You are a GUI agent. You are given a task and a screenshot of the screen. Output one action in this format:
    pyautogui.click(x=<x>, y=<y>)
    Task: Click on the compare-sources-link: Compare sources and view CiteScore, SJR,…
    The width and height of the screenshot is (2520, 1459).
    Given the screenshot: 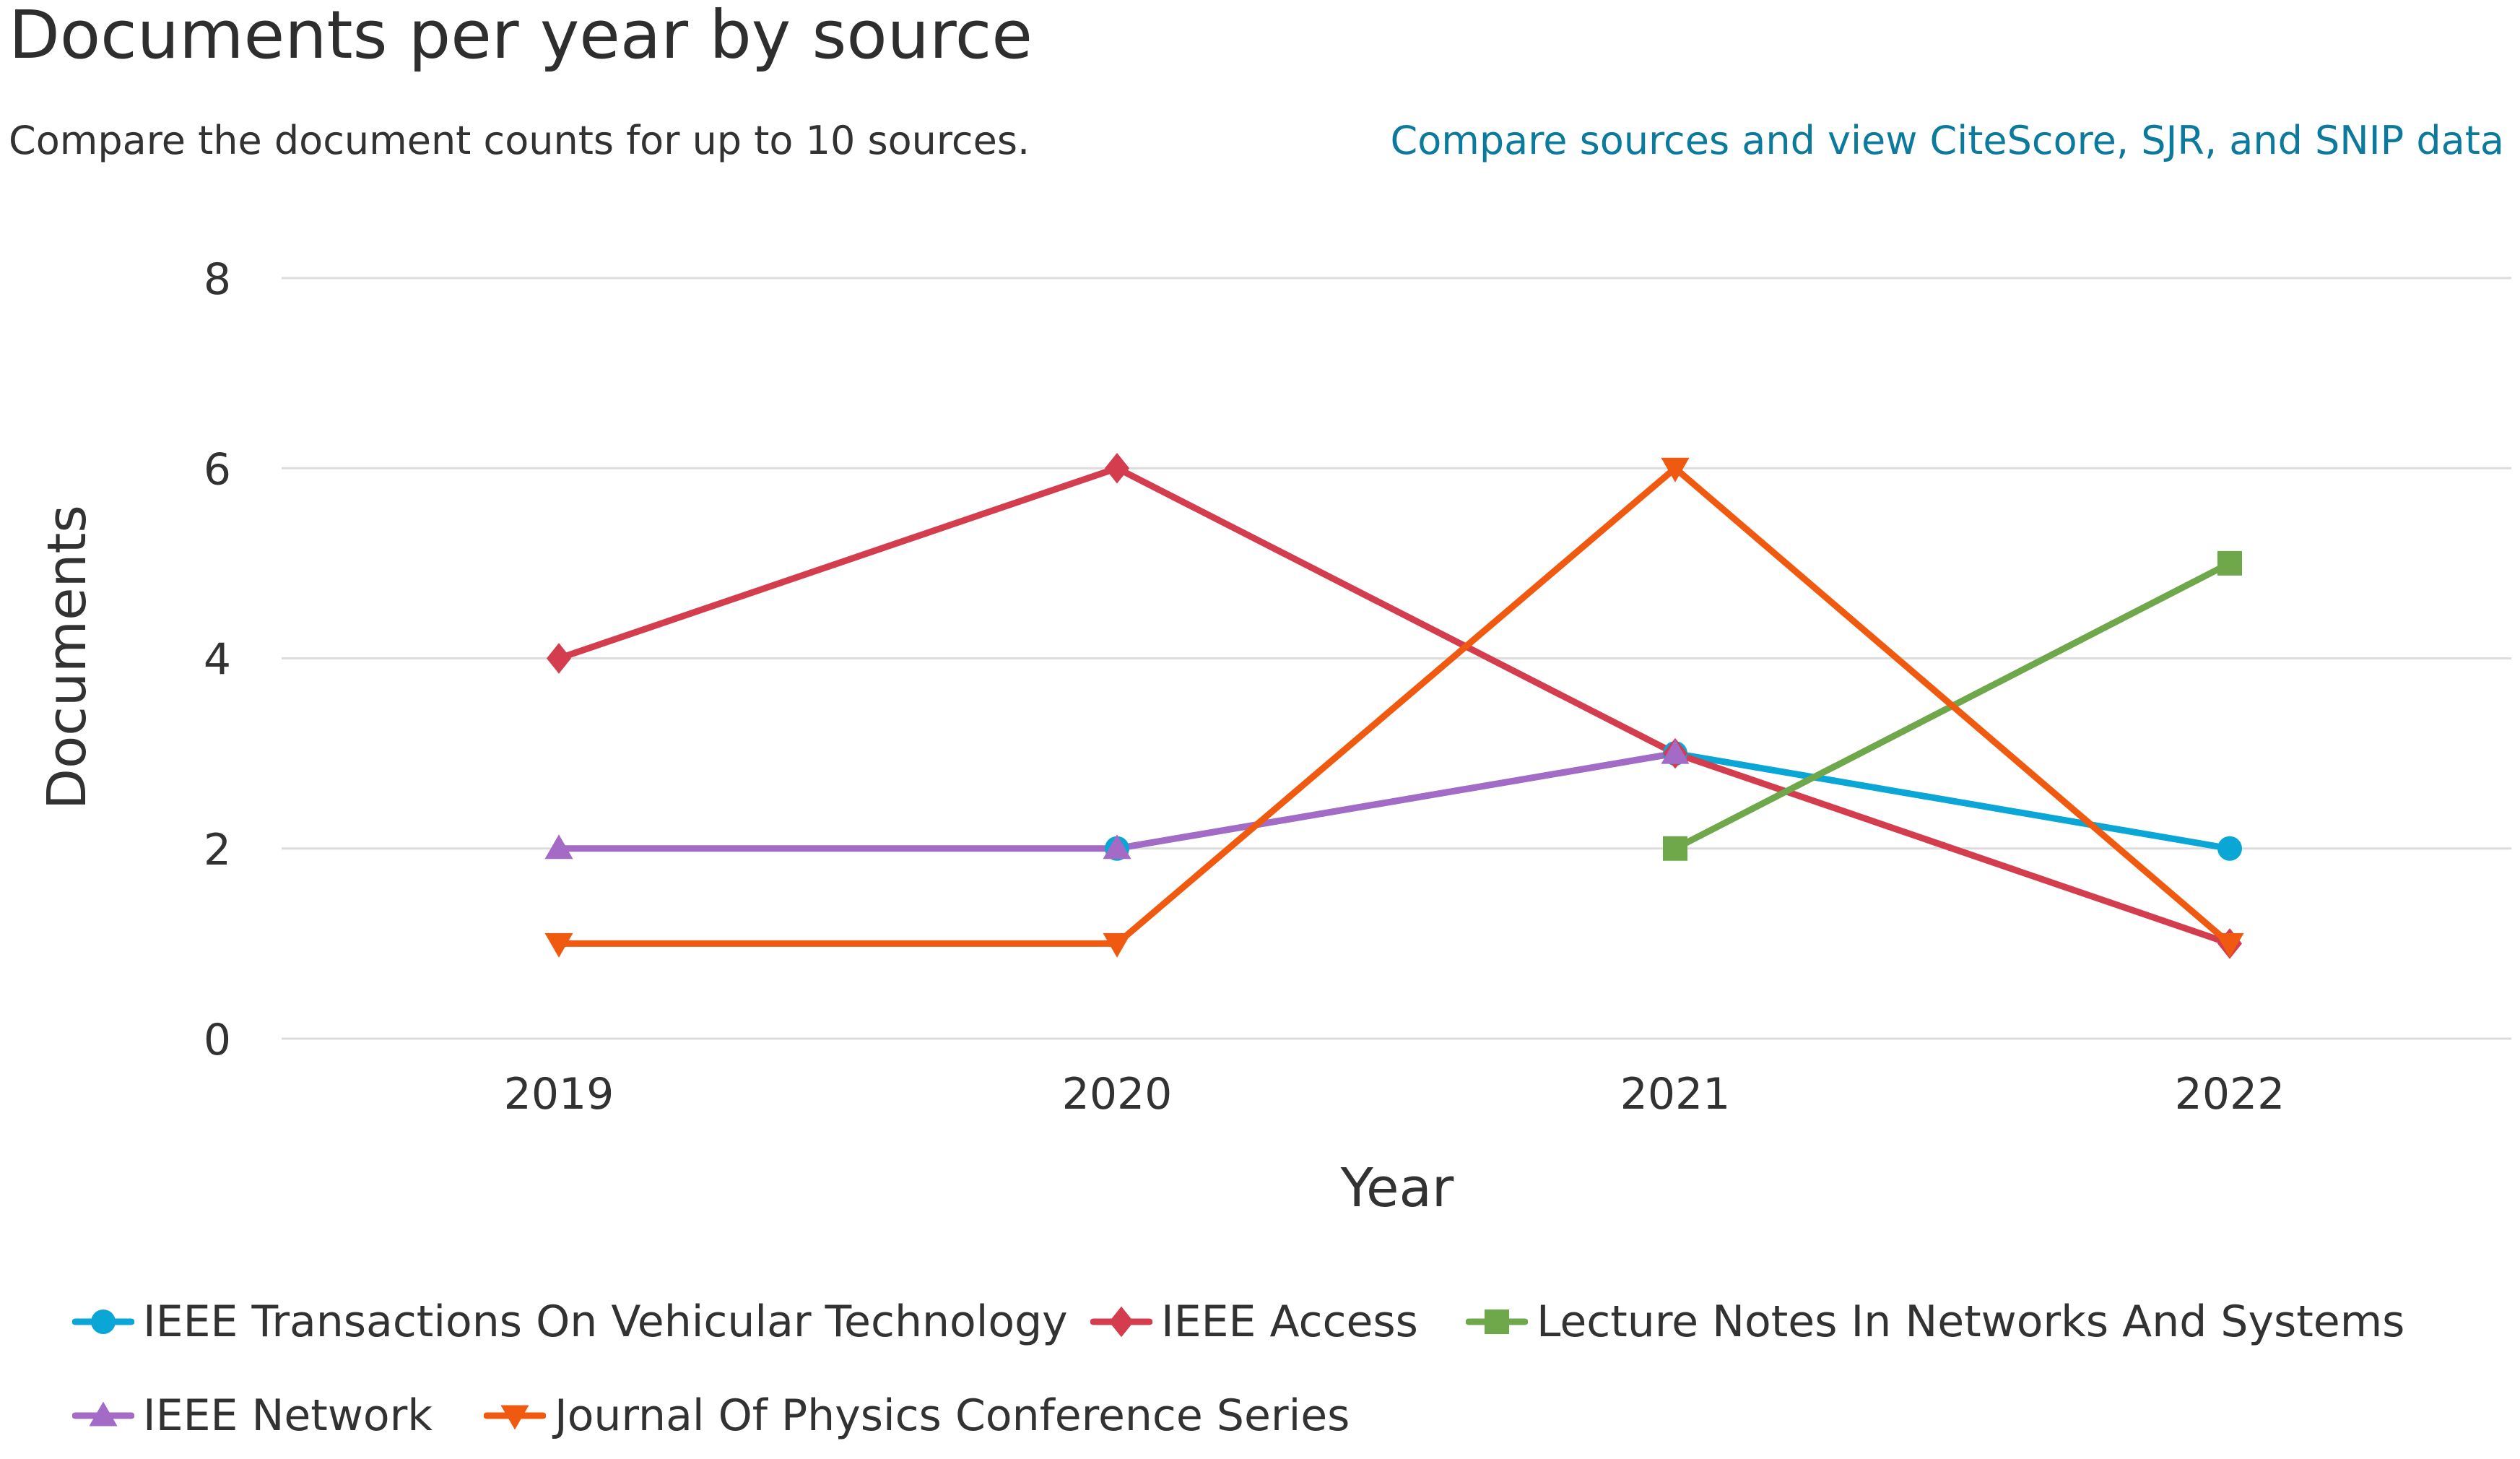 What is the action you would take?
    pyautogui.click(x=1947, y=140)
    